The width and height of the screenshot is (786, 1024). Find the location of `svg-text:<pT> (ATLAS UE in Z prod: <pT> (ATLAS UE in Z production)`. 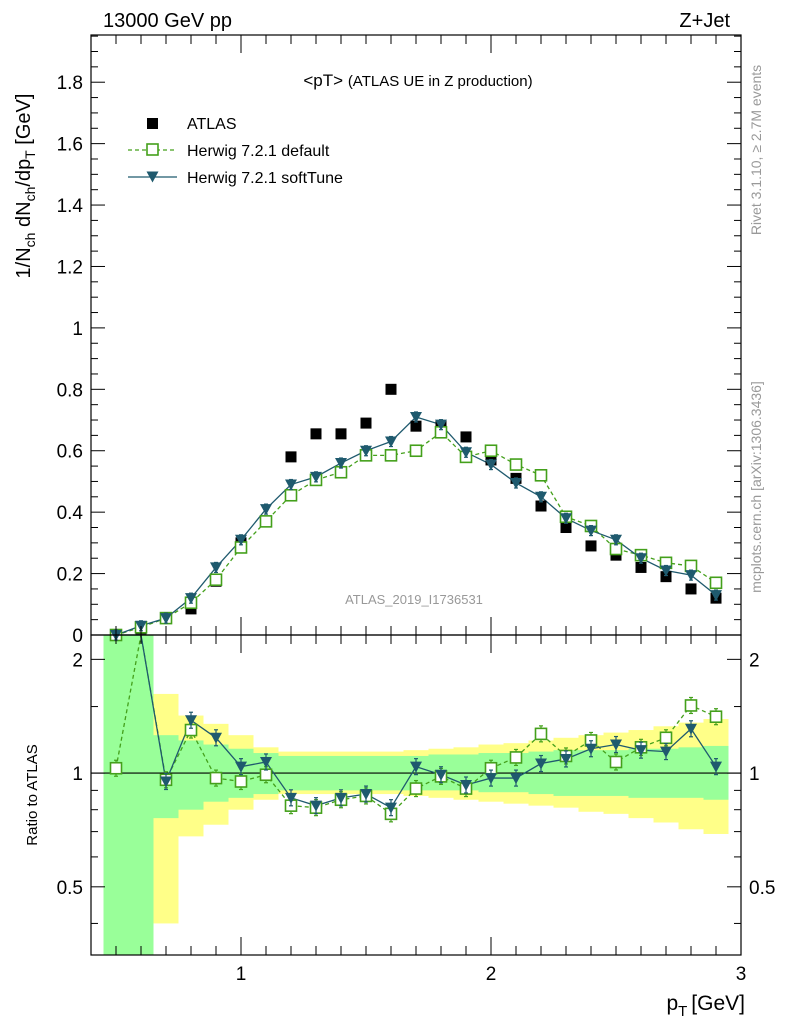

svg-text:<pT> (ATLAS UE in Z prod: <pT> (ATLAS UE in Z production) is located at coordinates (417, 80).